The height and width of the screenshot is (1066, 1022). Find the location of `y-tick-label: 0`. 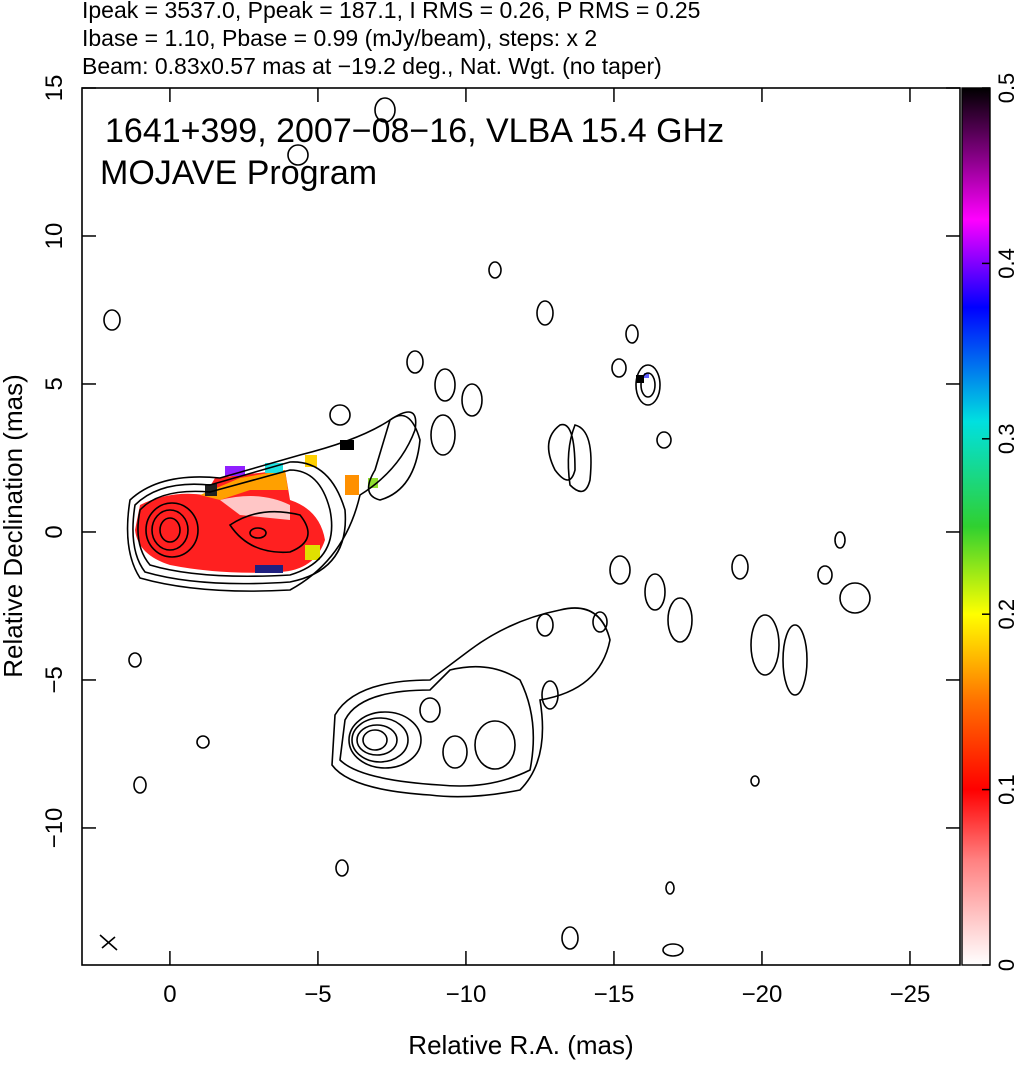

y-tick-label: 0 is located at coordinates (54, 531).